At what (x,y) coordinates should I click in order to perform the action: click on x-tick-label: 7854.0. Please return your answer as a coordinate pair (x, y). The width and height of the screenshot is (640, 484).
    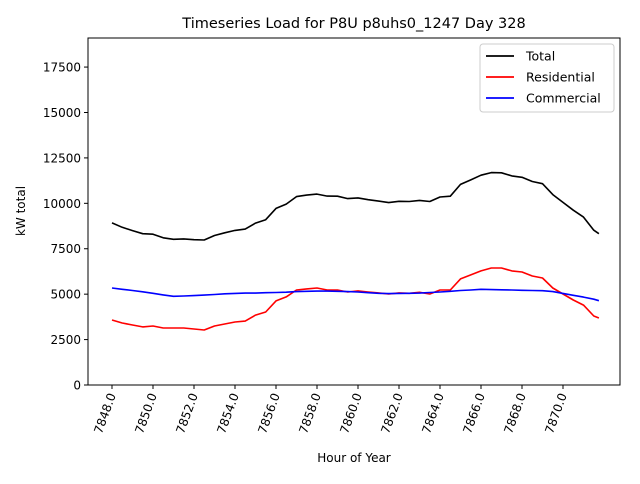
    Looking at the image, I should click on (228, 413).